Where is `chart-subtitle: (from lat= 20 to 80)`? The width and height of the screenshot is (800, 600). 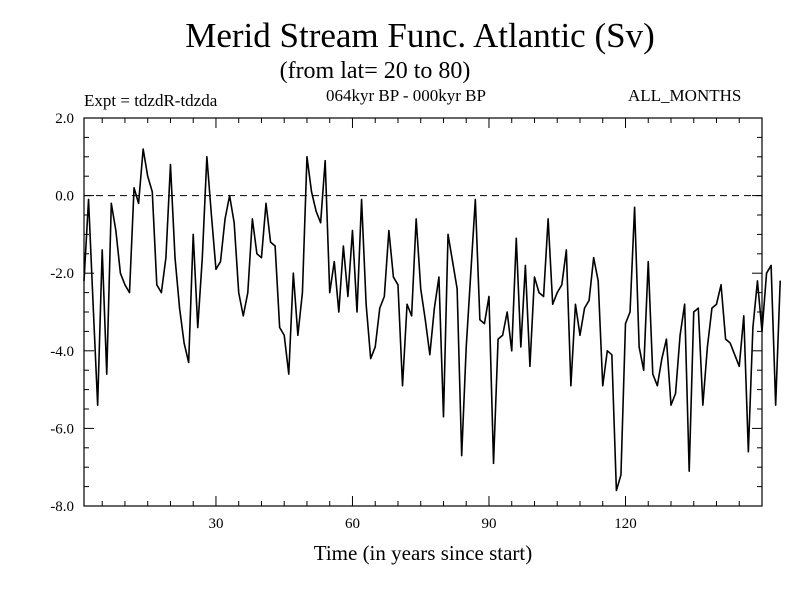 chart-subtitle: (from lat= 20 to 80) is located at coordinates (375, 71).